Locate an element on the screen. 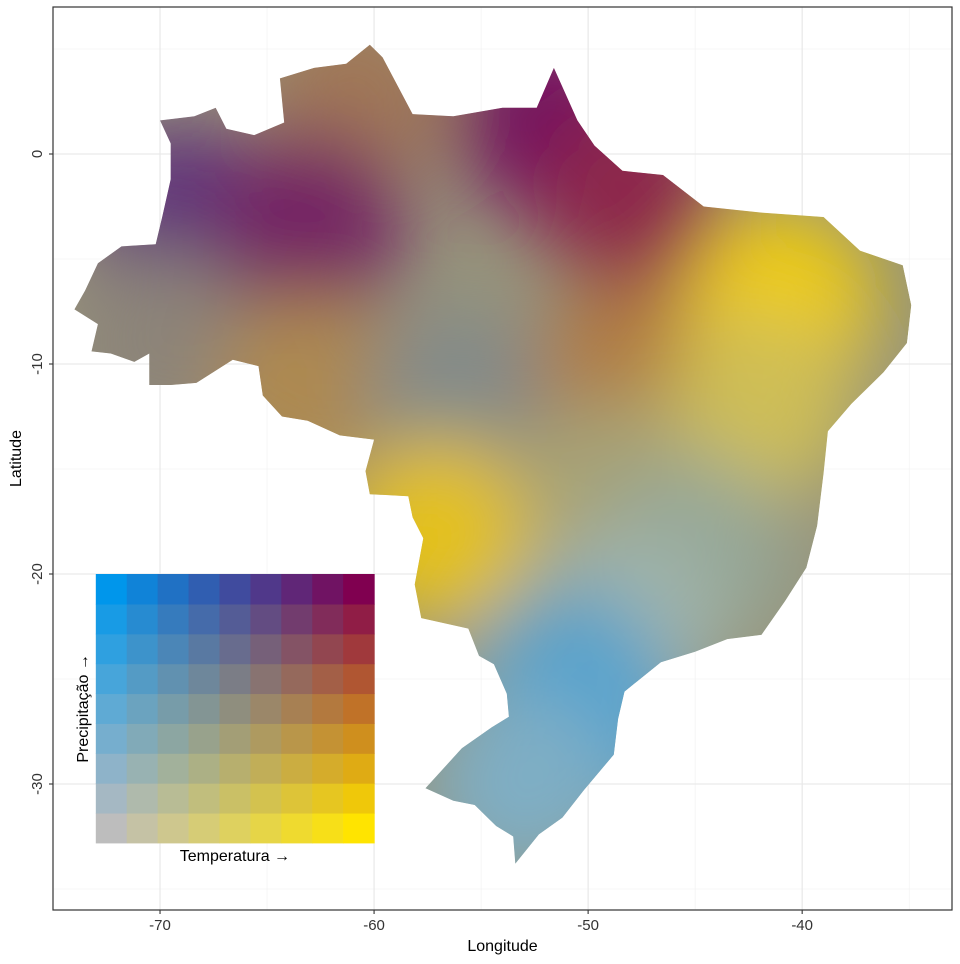 Image resolution: width=960 pixels, height=964 pixels. x-axis-title: Longitude is located at coordinates (502, 946).